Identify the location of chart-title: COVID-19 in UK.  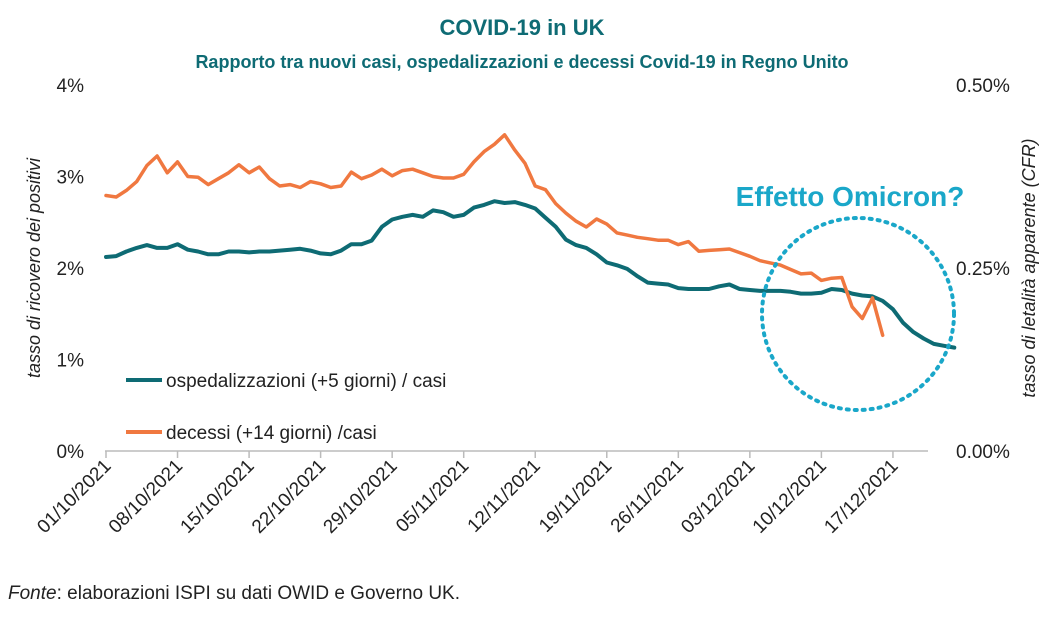
(521, 27).